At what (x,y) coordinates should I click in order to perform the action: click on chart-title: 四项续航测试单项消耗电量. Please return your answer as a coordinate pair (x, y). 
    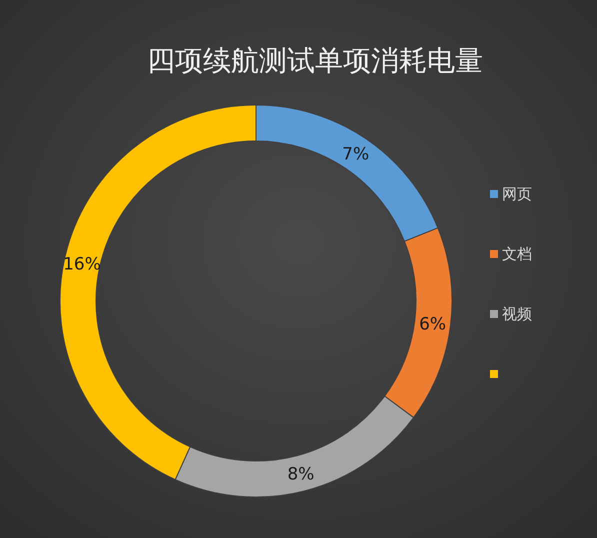
    Looking at the image, I should click on (315, 60).